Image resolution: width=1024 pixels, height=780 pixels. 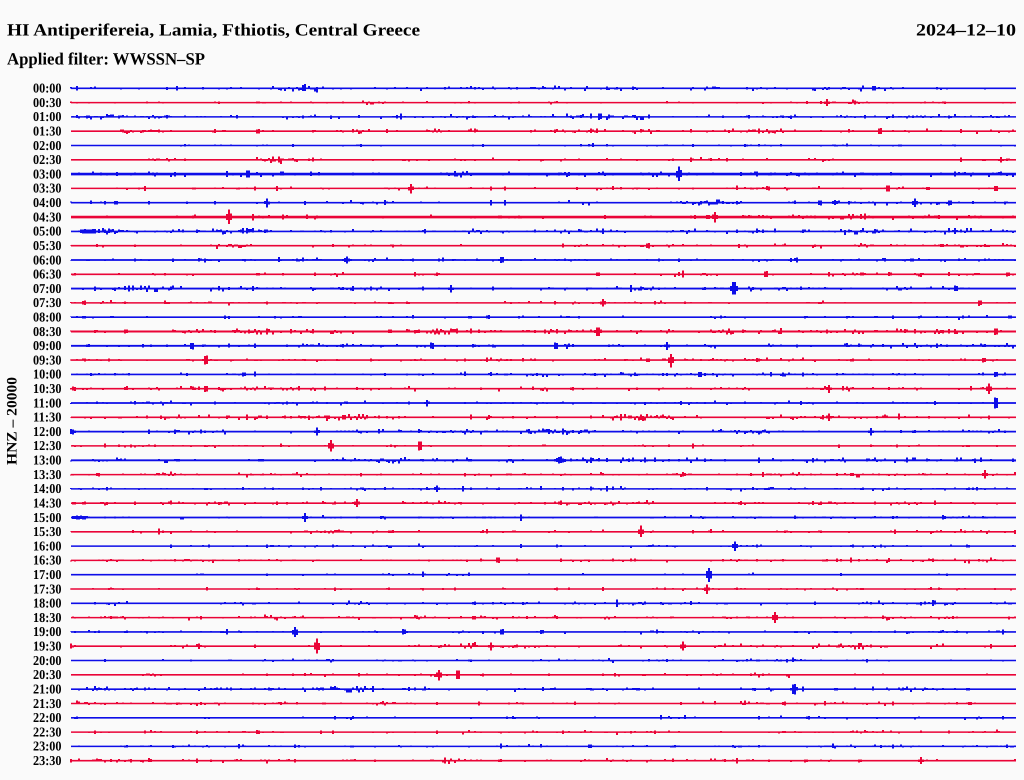 What do you see at coordinates (47, 188) in the screenshot?
I see `svg-text: 03:30` at bounding box center [47, 188].